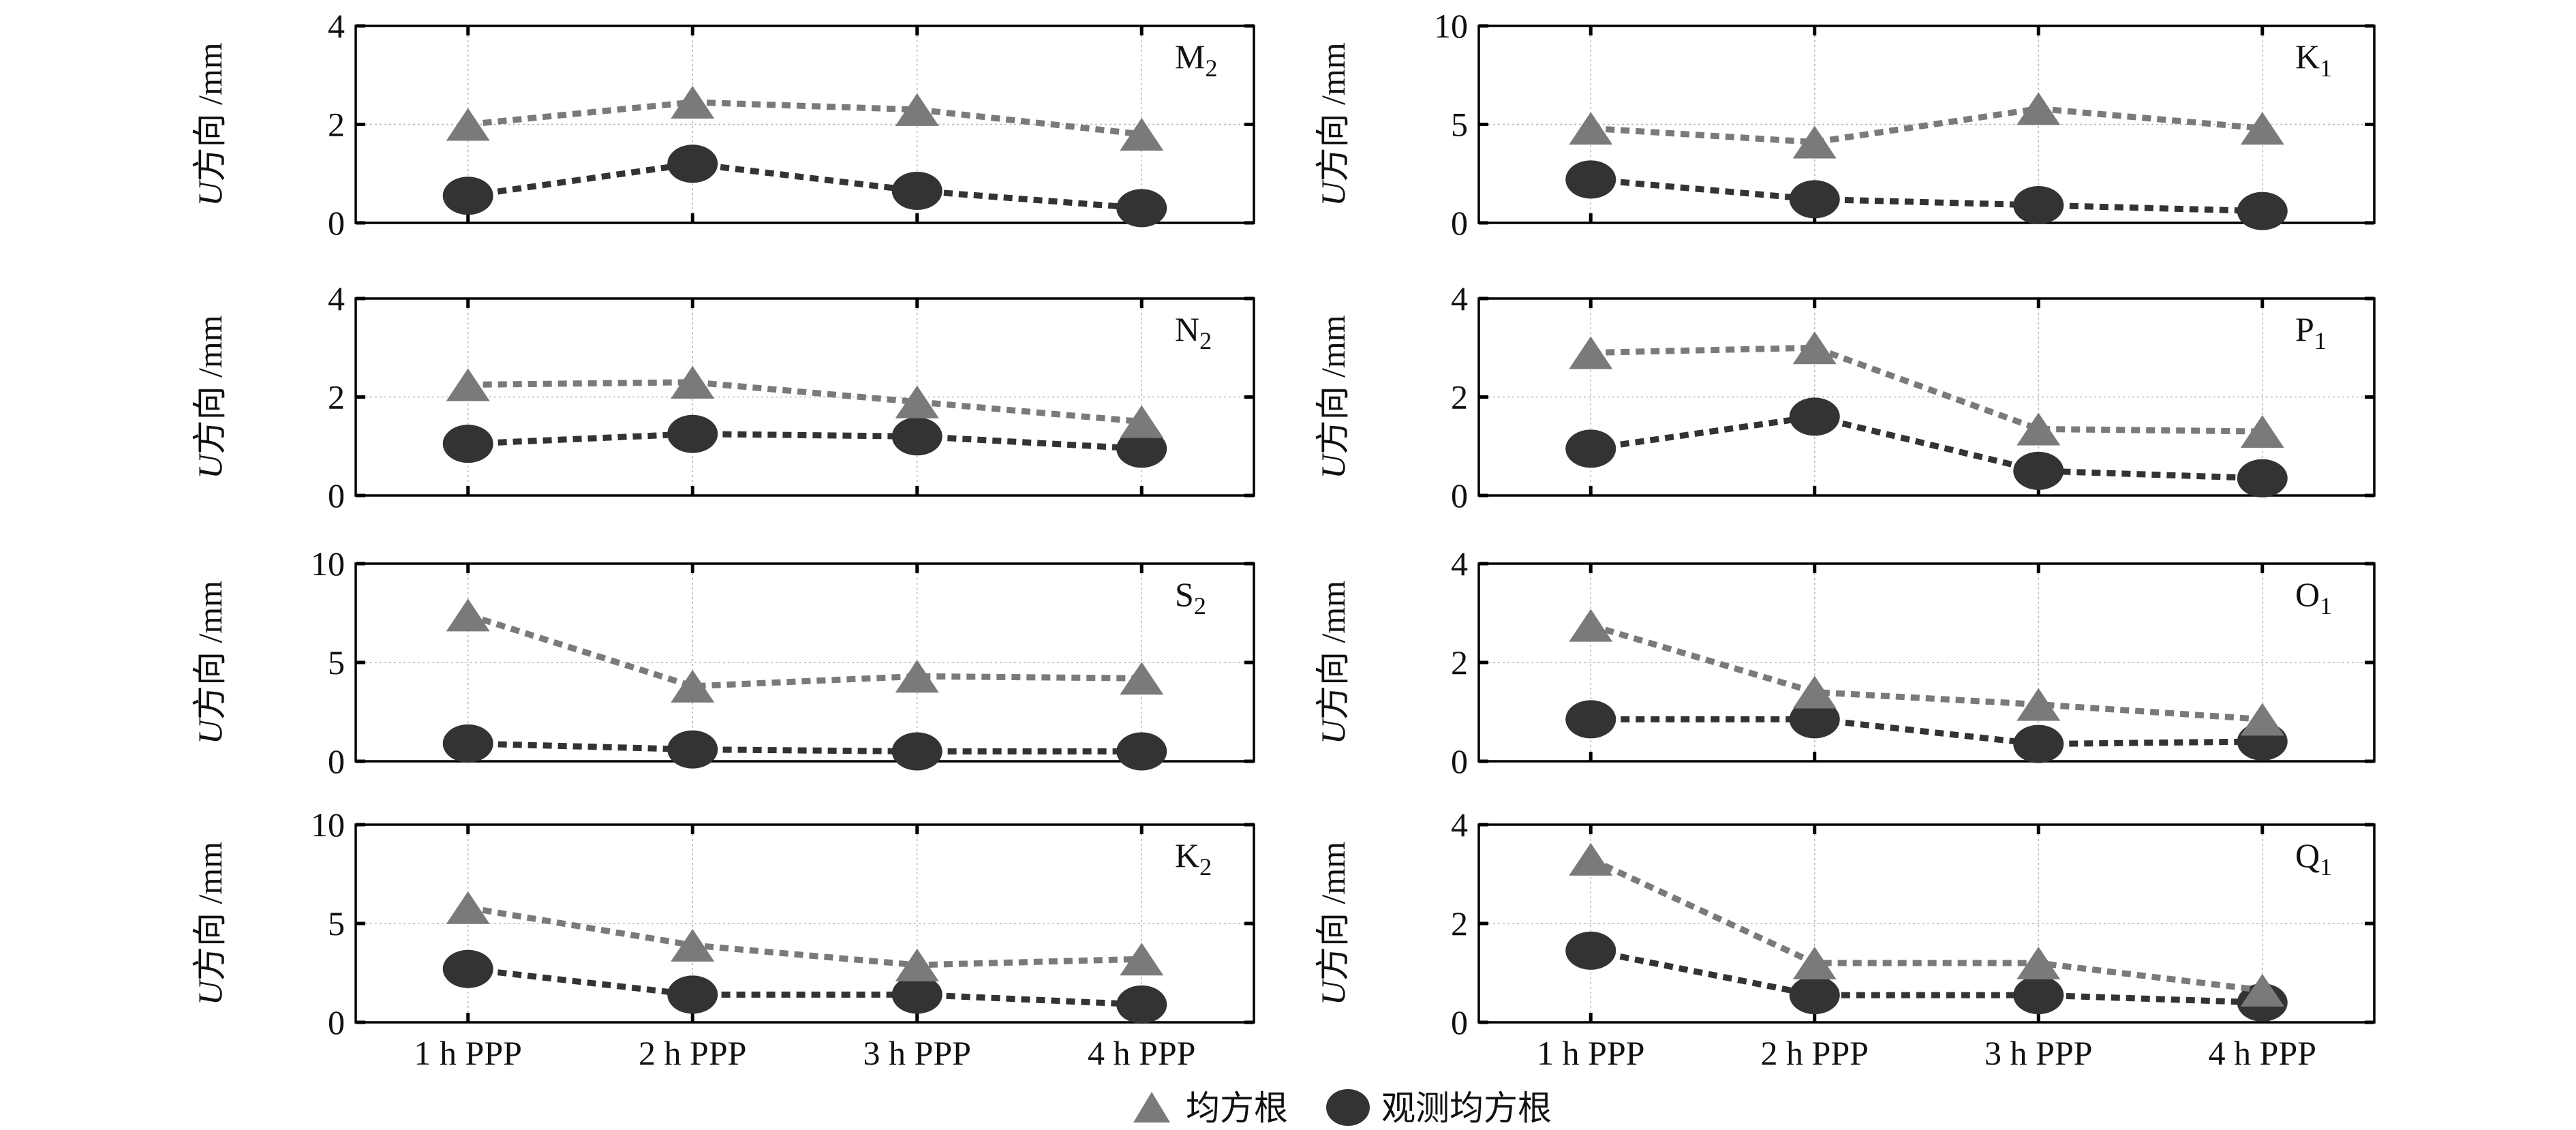 Image resolution: width=2576 pixels, height=1130 pixels. Describe the element at coordinates (1237, 1108) in the screenshot. I see `legend-label-rms: 均方根` at that location.